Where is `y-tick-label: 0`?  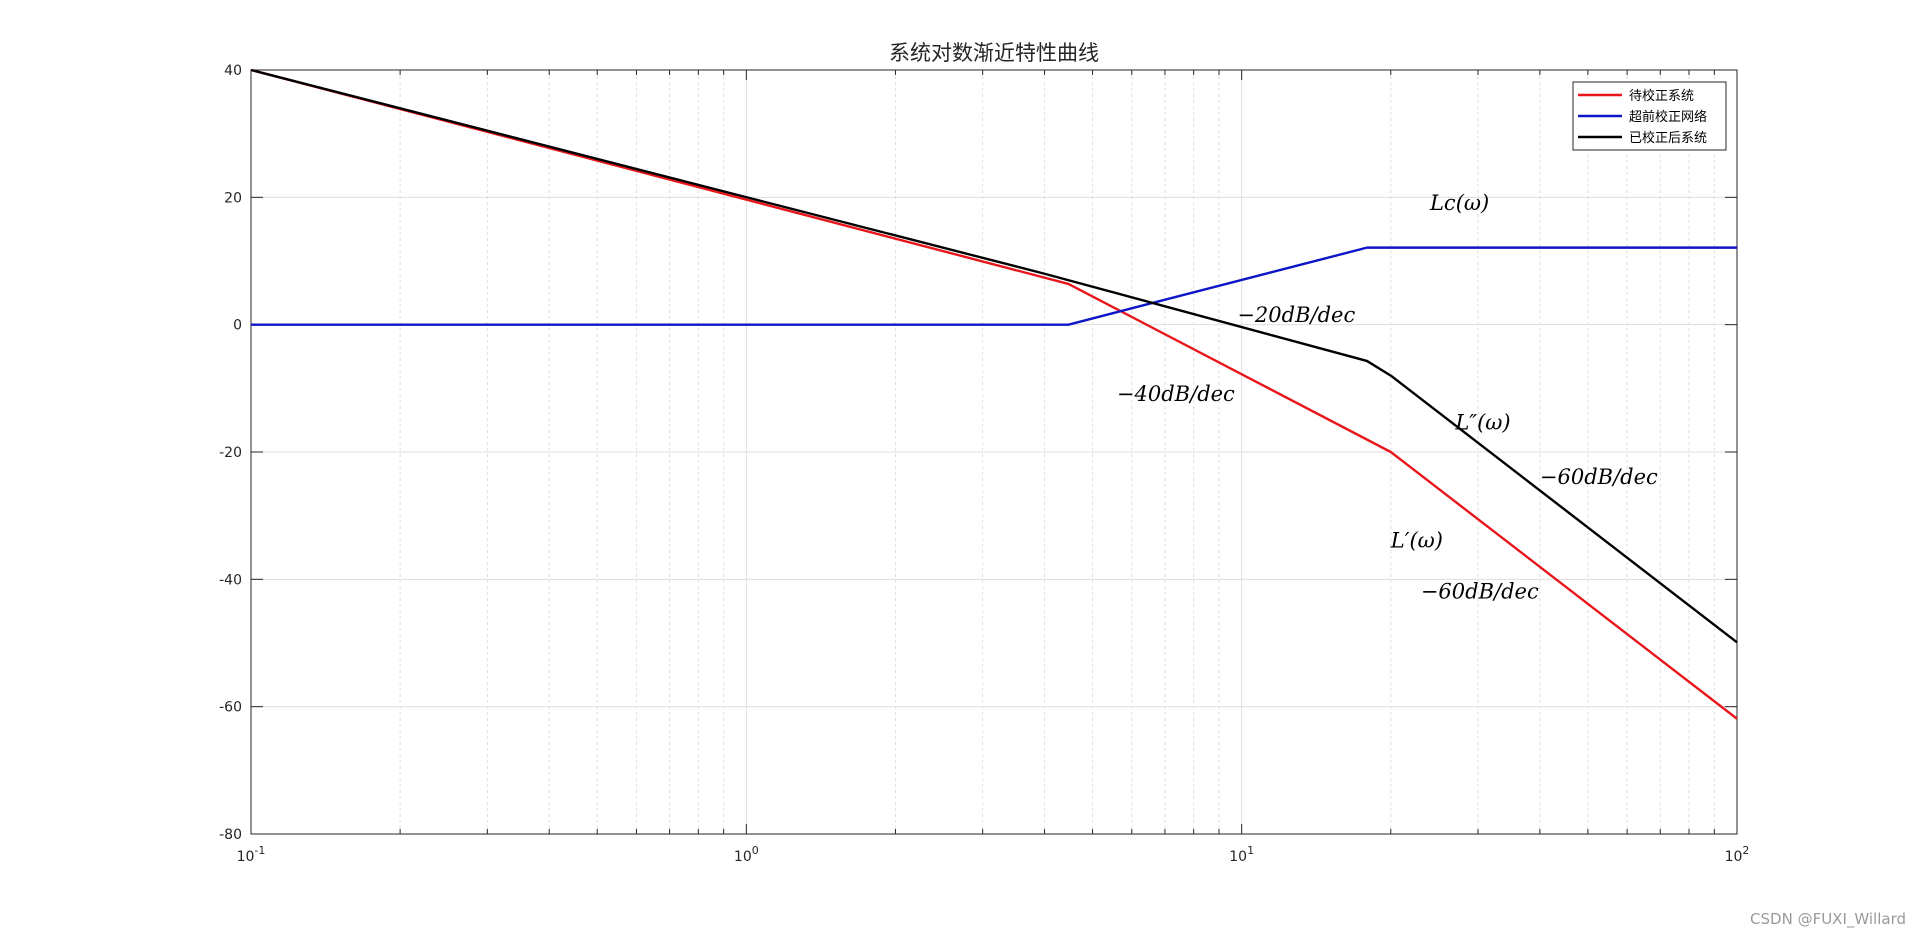
y-tick-label: 0 is located at coordinates (237, 326).